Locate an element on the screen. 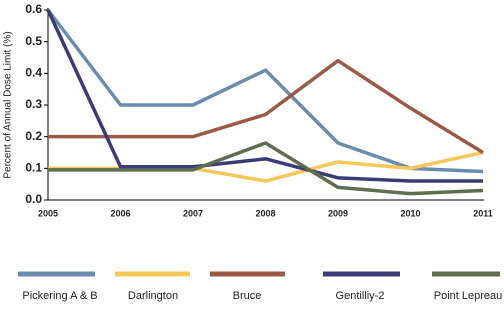 The height and width of the screenshot is (309, 504). legend-label: Darlington is located at coordinates (153, 296).